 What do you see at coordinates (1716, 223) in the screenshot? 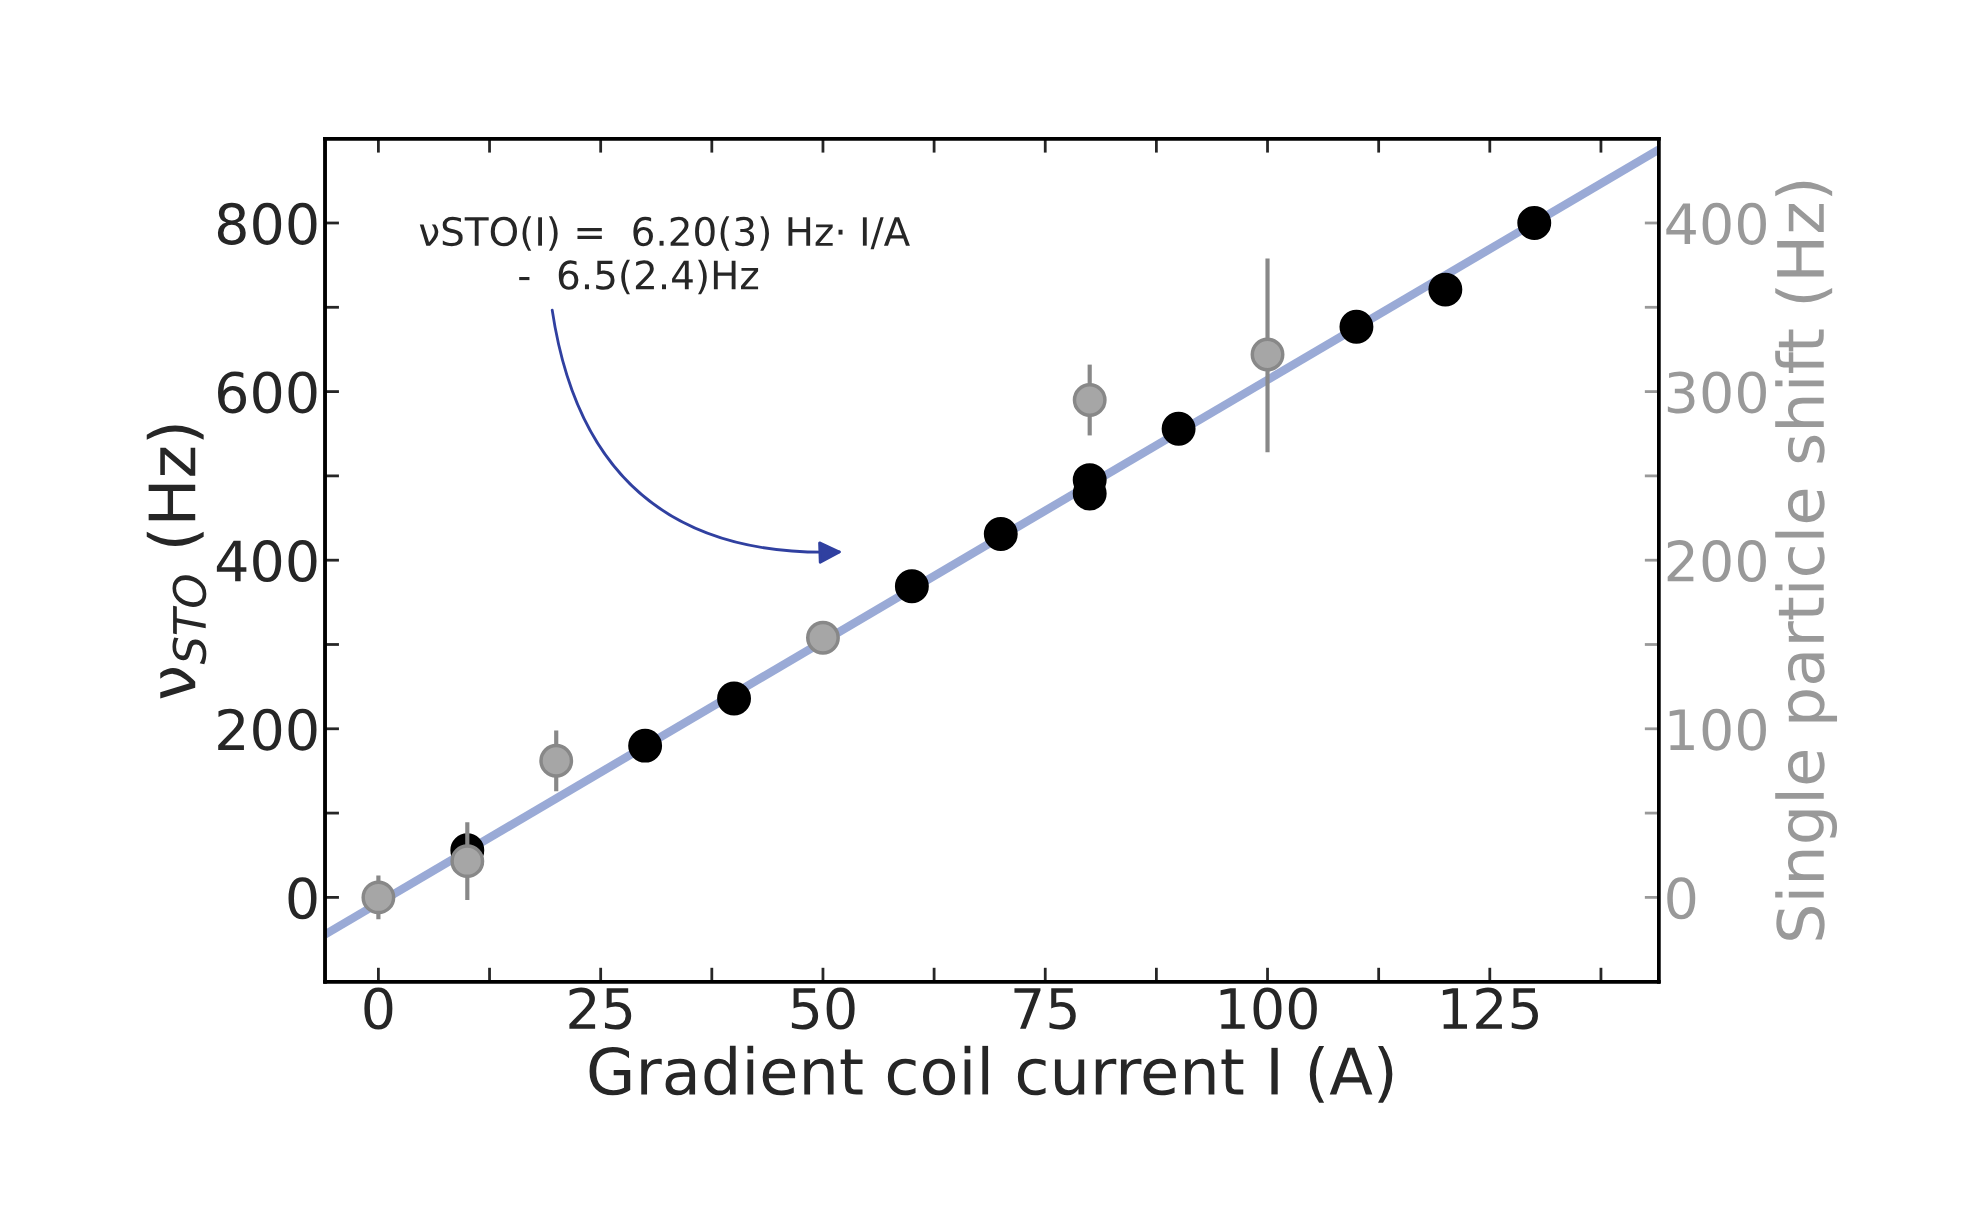
I see `y2-tick-label: 400` at bounding box center [1716, 223].